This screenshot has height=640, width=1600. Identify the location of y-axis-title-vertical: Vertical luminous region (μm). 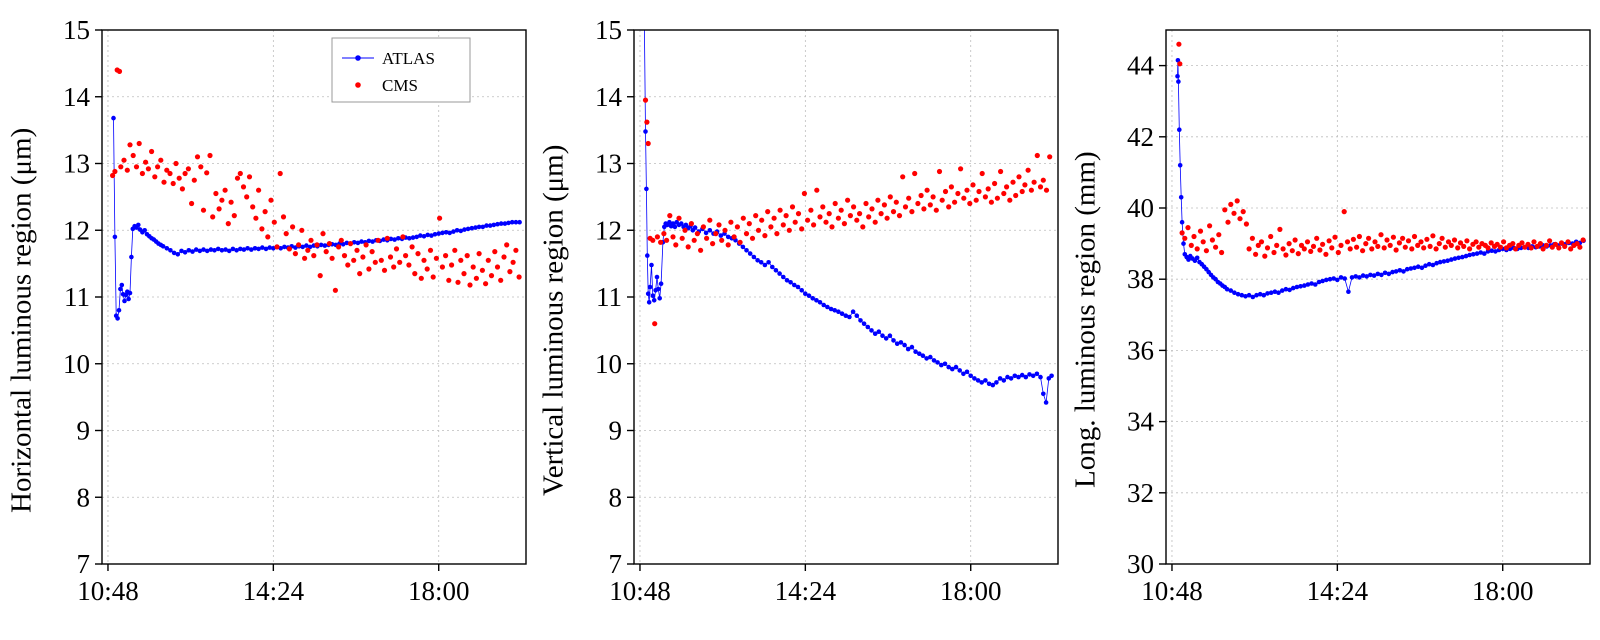
(553, 320).